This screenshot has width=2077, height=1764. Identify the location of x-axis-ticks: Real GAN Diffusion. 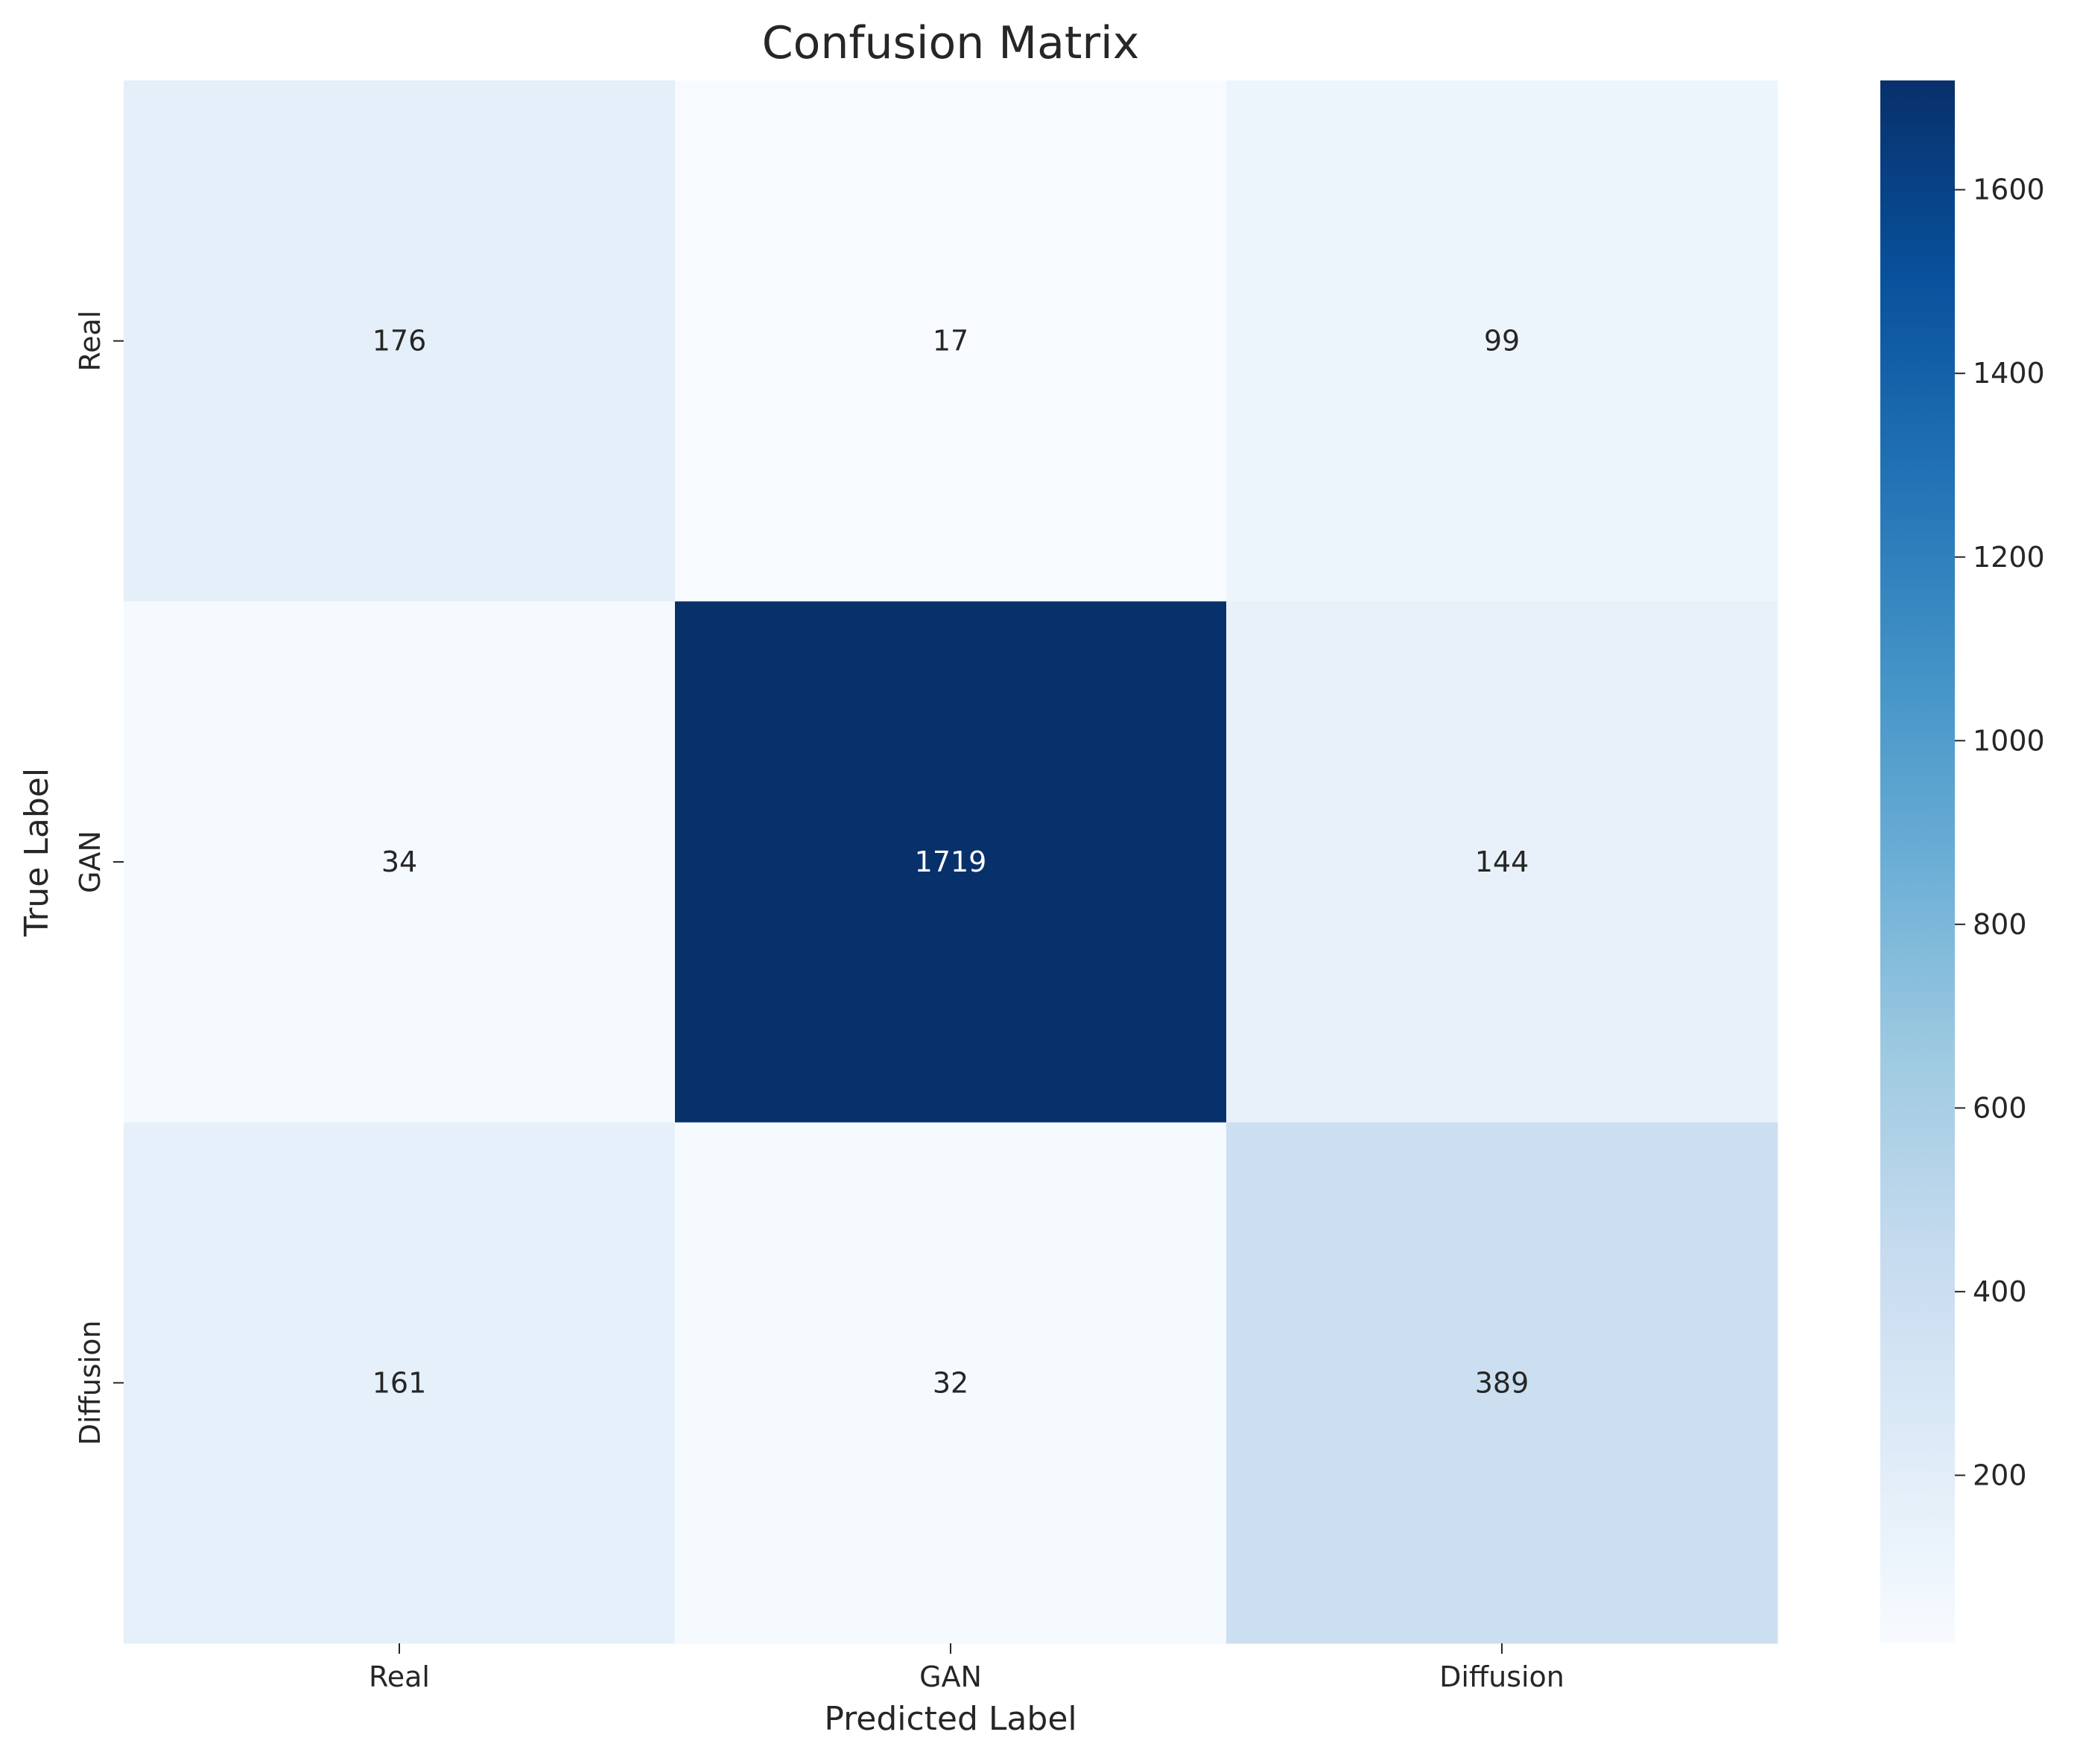
(966, 1668).